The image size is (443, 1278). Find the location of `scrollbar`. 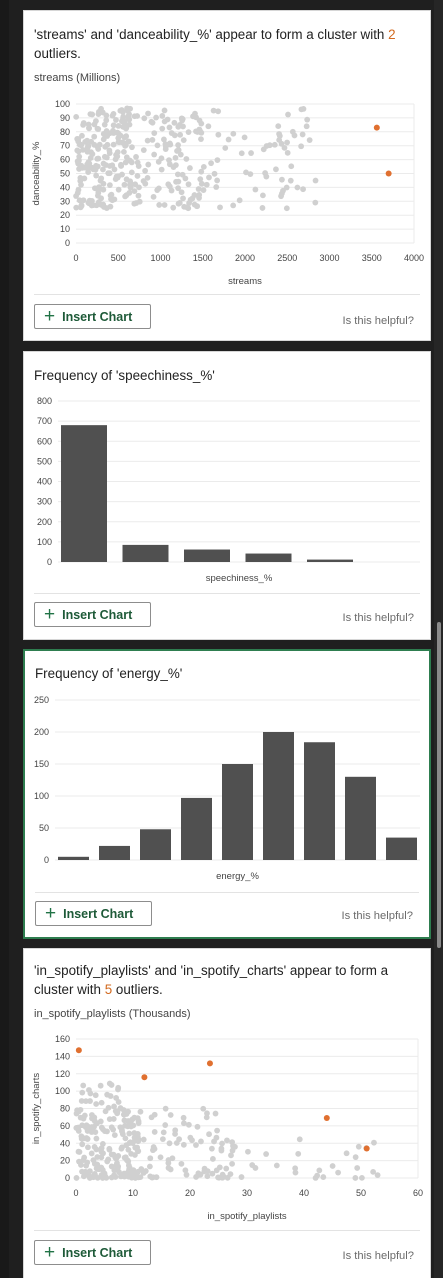

scrollbar is located at coordinates (438, 639).